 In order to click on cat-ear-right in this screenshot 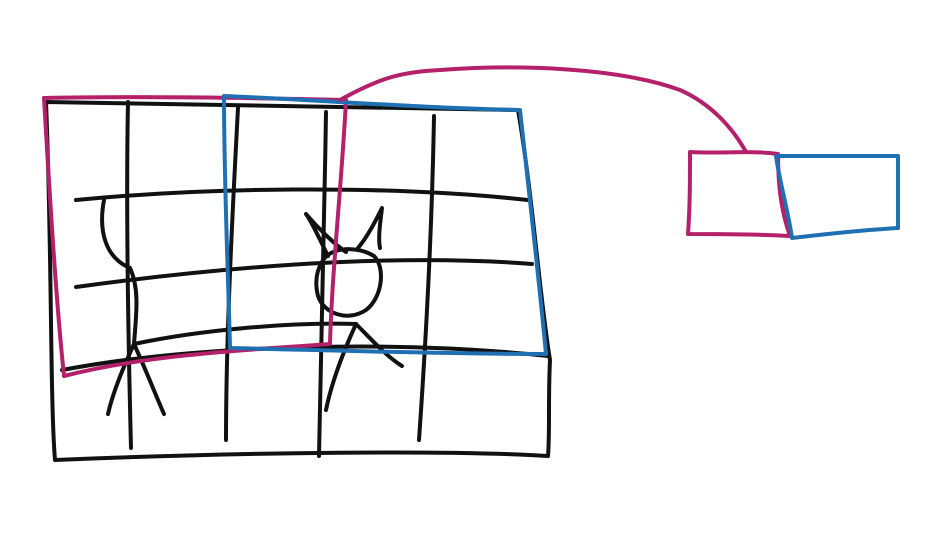, I will do `click(370, 228)`.